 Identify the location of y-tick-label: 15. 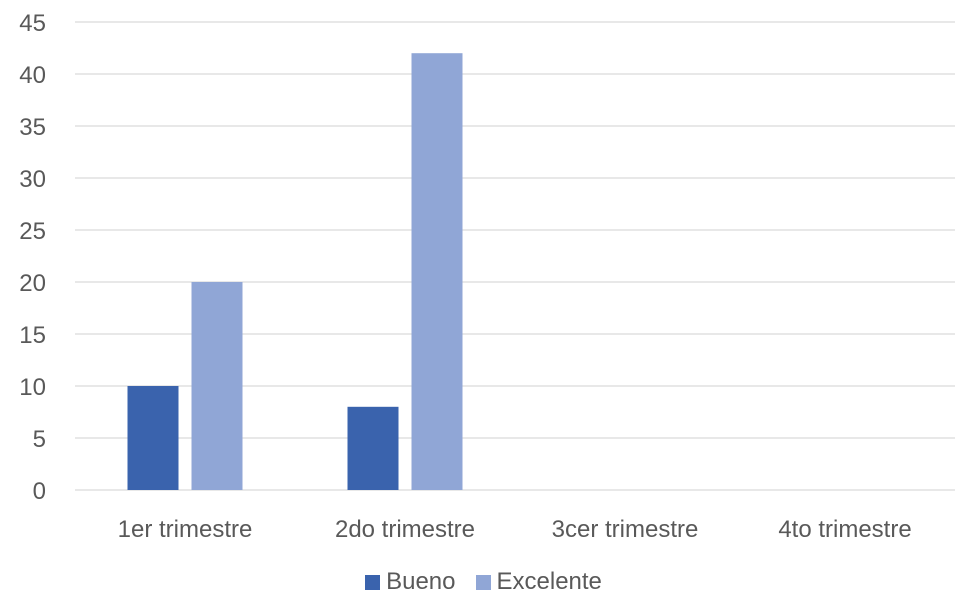
(32, 335).